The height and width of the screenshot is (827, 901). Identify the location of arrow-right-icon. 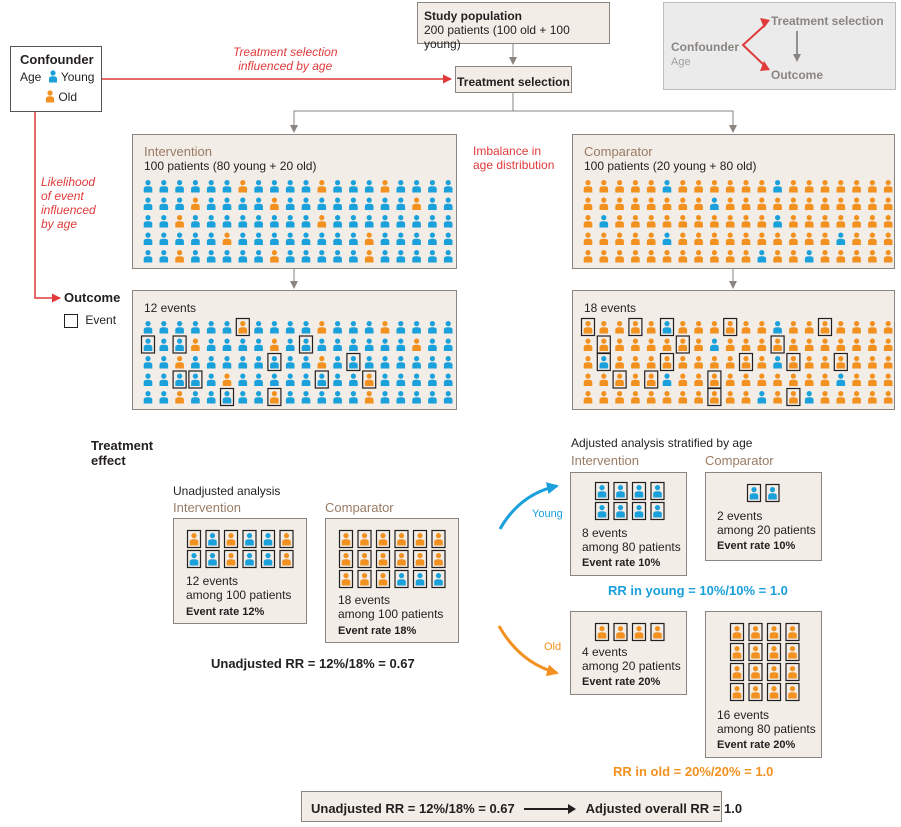
(550, 808).